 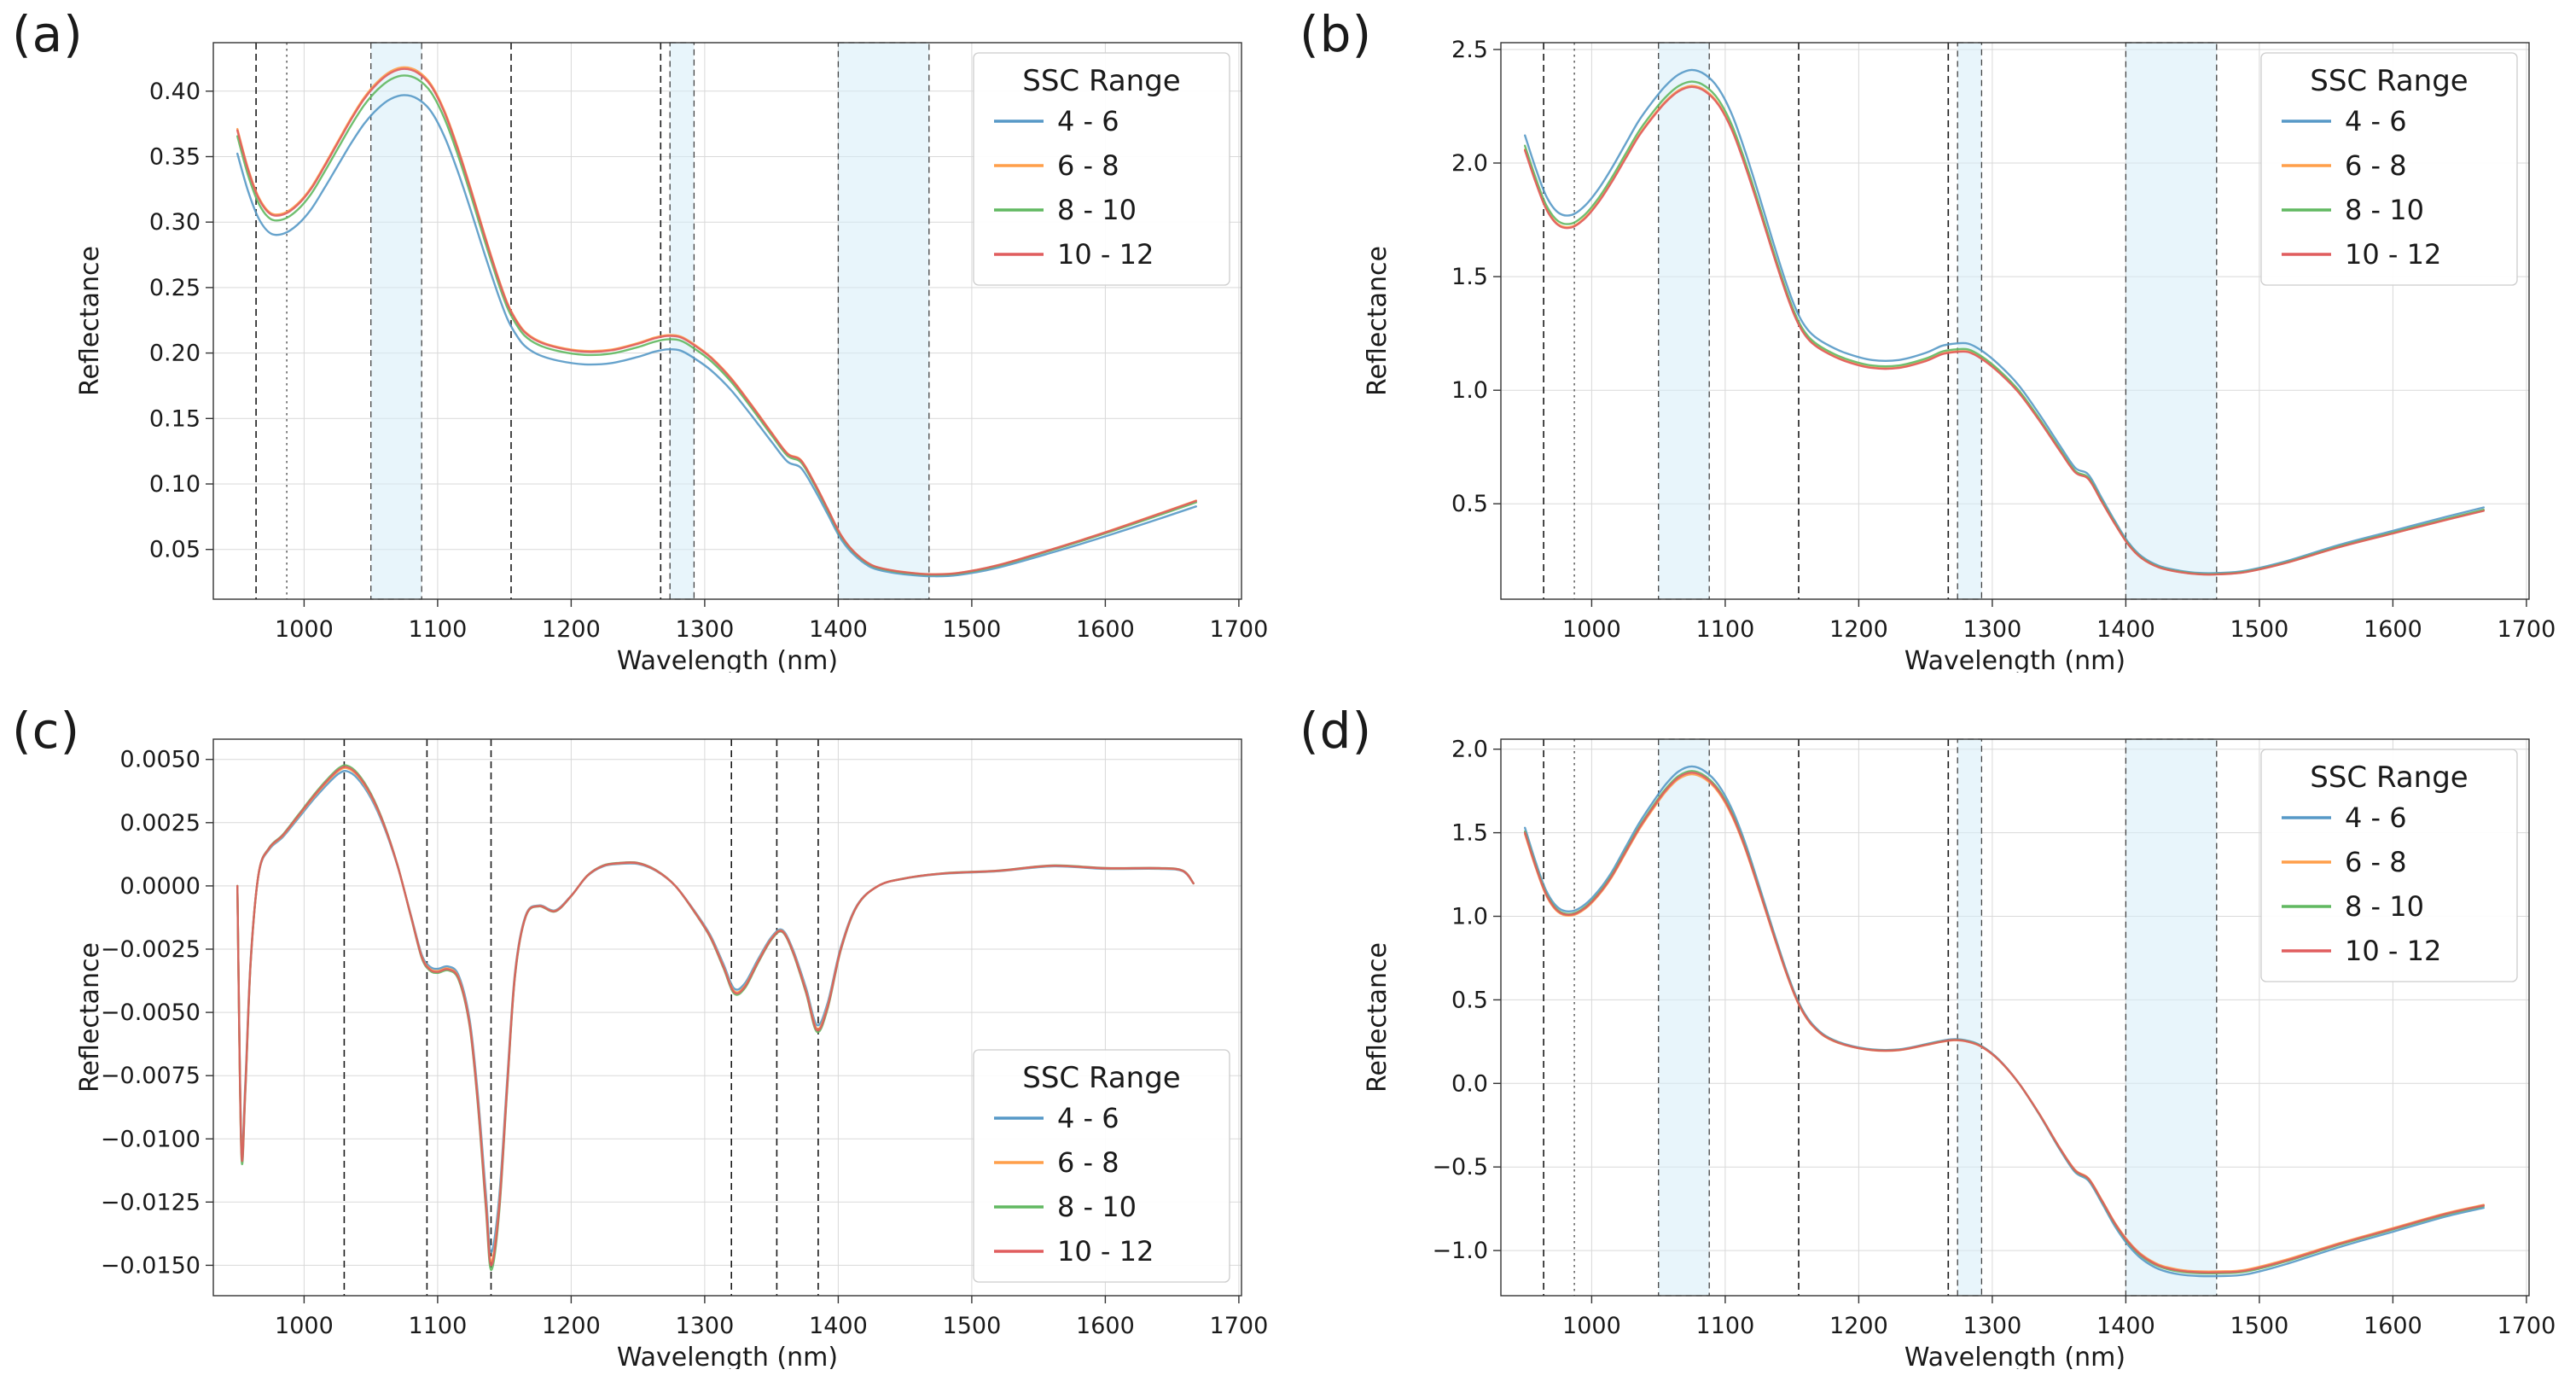 What do you see at coordinates (160, 760) in the screenshot?
I see `y-tick-label: 0.0050` at bounding box center [160, 760].